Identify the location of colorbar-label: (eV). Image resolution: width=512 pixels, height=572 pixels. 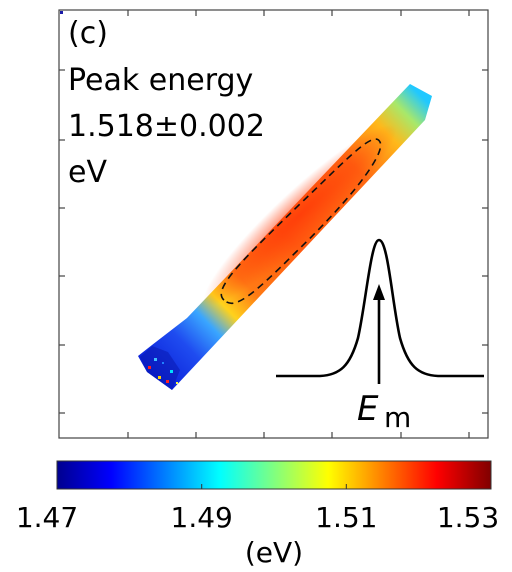
(274, 552).